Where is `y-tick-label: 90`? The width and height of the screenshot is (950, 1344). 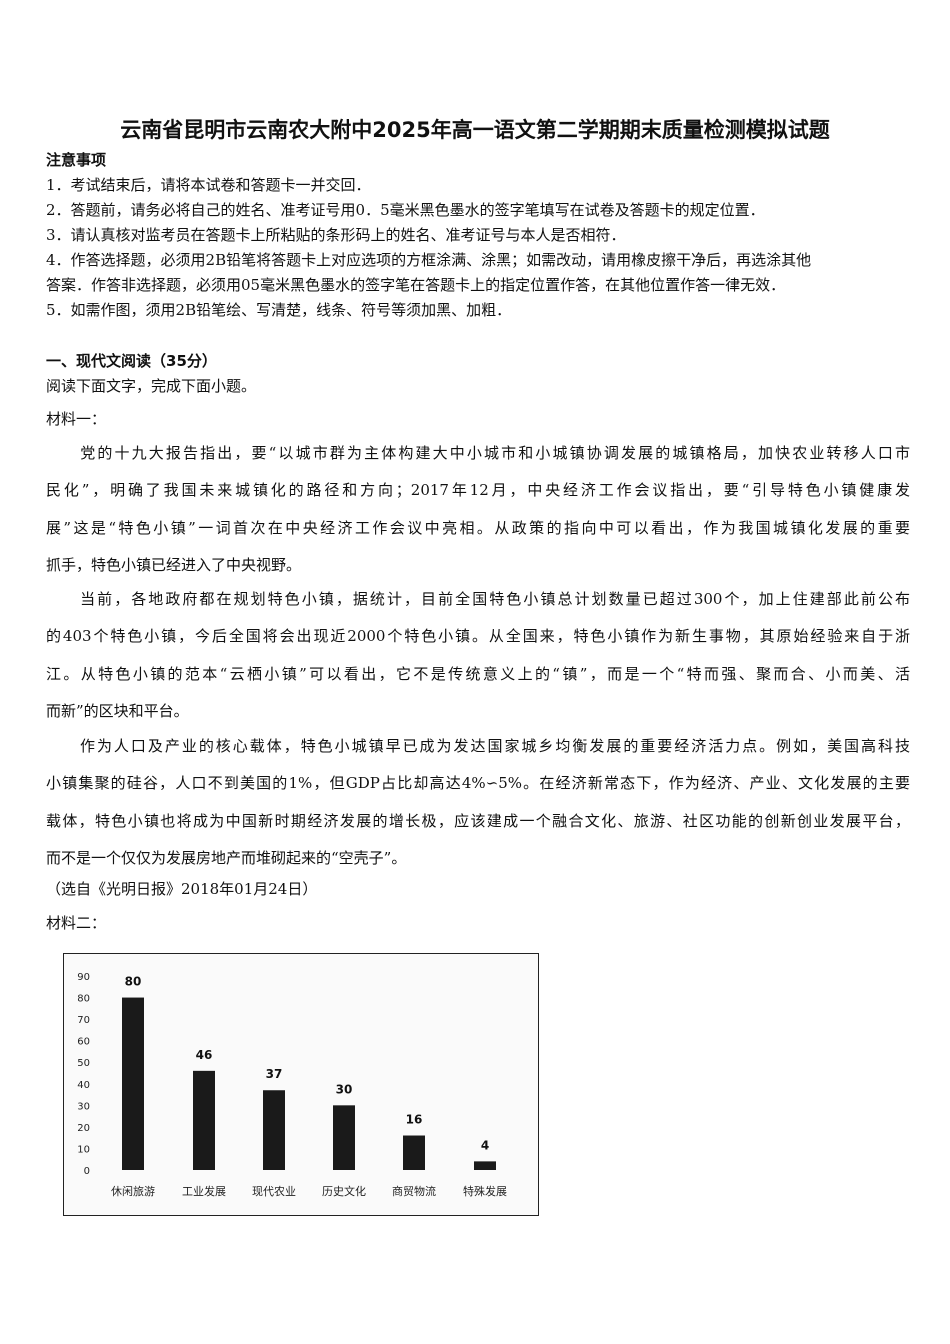
y-tick-label: 90 is located at coordinates (83, 977).